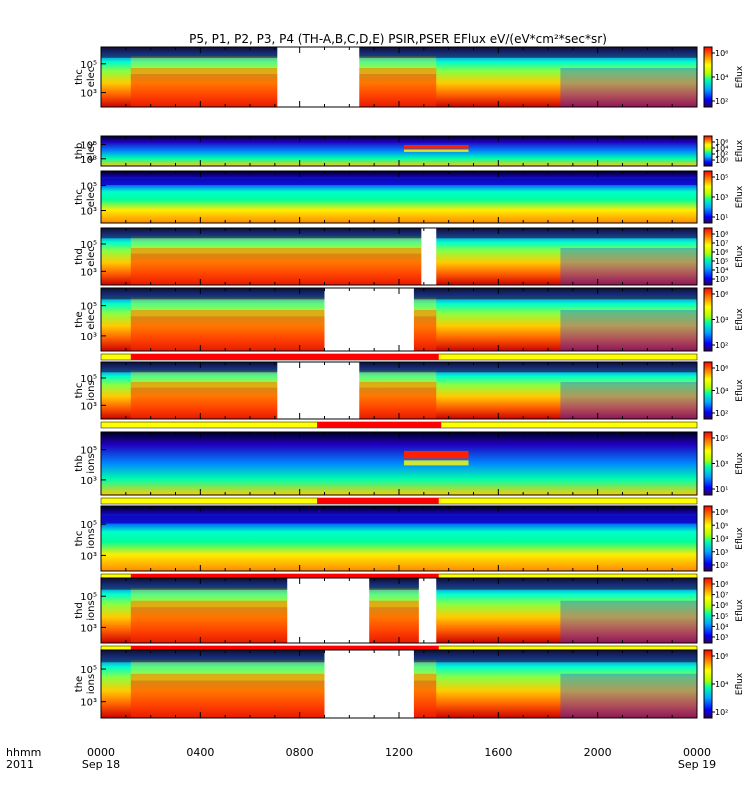 This screenshot has width=750, height=800. What do you see at coordinates (399, 752) in the screenshot?
I see `x-tick-label: 1200` at bounding box center [399, 752].